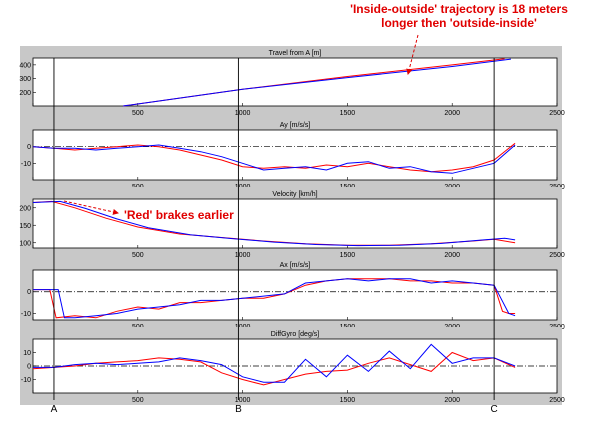 The height and width of the screenshot is (425, 600). What do you see at coordinates (25, 243) in the screenshot?
I see `y-tick-label: 100` at bounding box center [25, 243].